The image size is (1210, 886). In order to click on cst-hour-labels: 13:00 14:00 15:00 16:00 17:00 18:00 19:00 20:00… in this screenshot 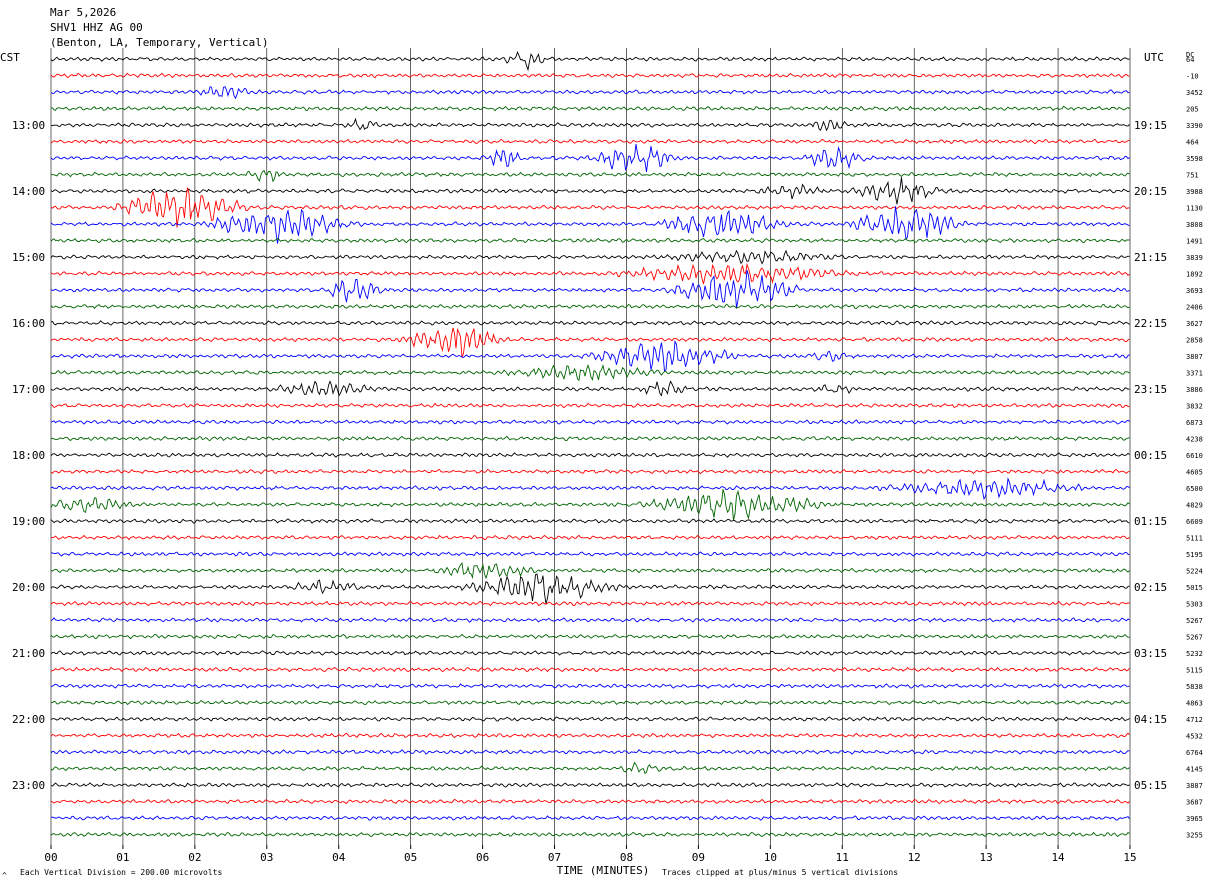, I will do `click(28, 455)`.